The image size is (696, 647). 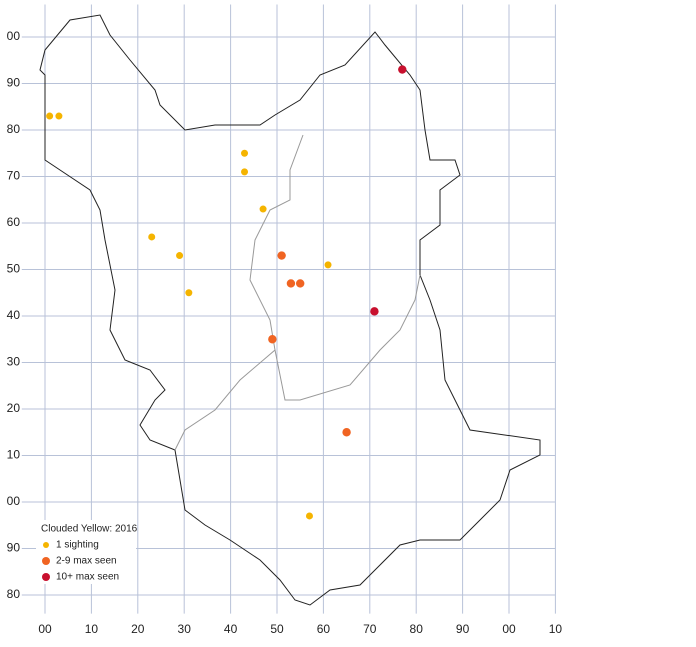 What do you see at coordinates (14, 455) in the screenshot?
I see `y-tick-label: 10` at bounding box center [14, 455].